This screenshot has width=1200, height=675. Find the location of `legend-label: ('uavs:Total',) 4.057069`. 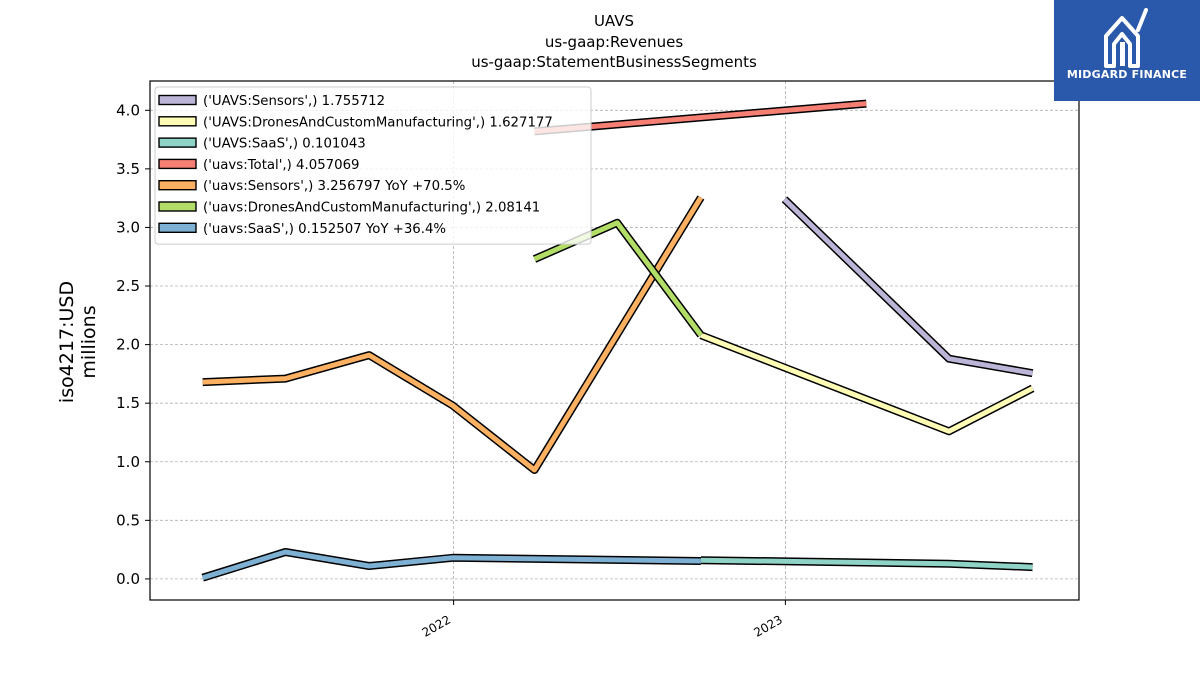

legend-label: ('uavs:Total',) 4.057069 is located at coordinates (281, 165).